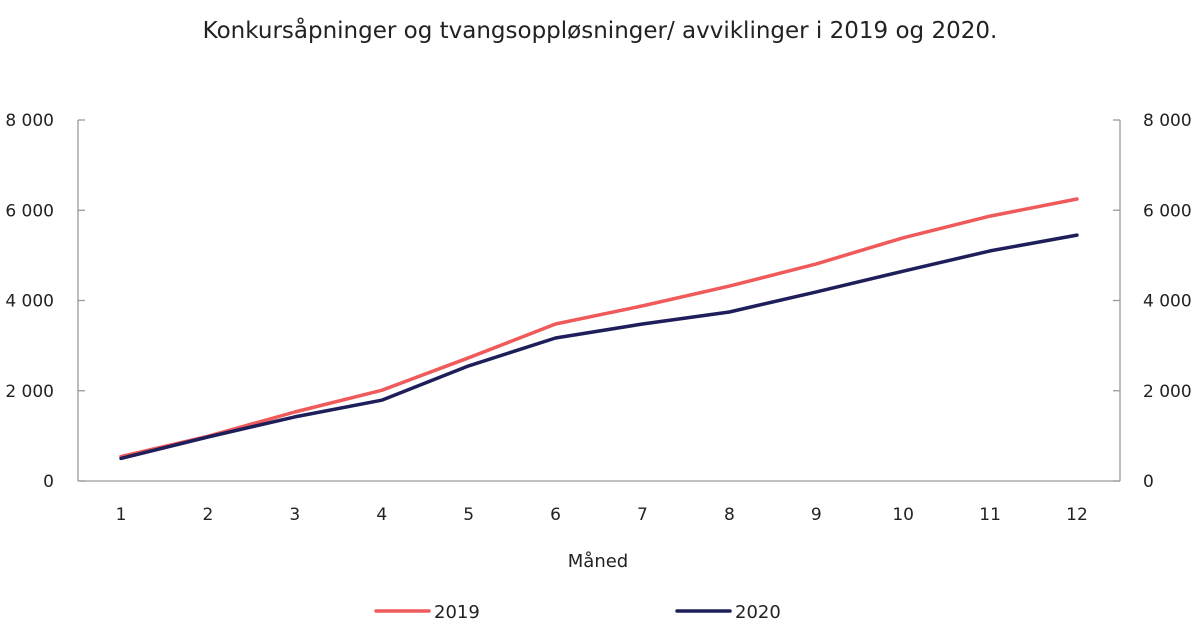 This screenshot has height=639, width=1200. Describe the element at coordinates (48, 482) in the screenshot. I see `y-tick-label-left: 0` at that location.